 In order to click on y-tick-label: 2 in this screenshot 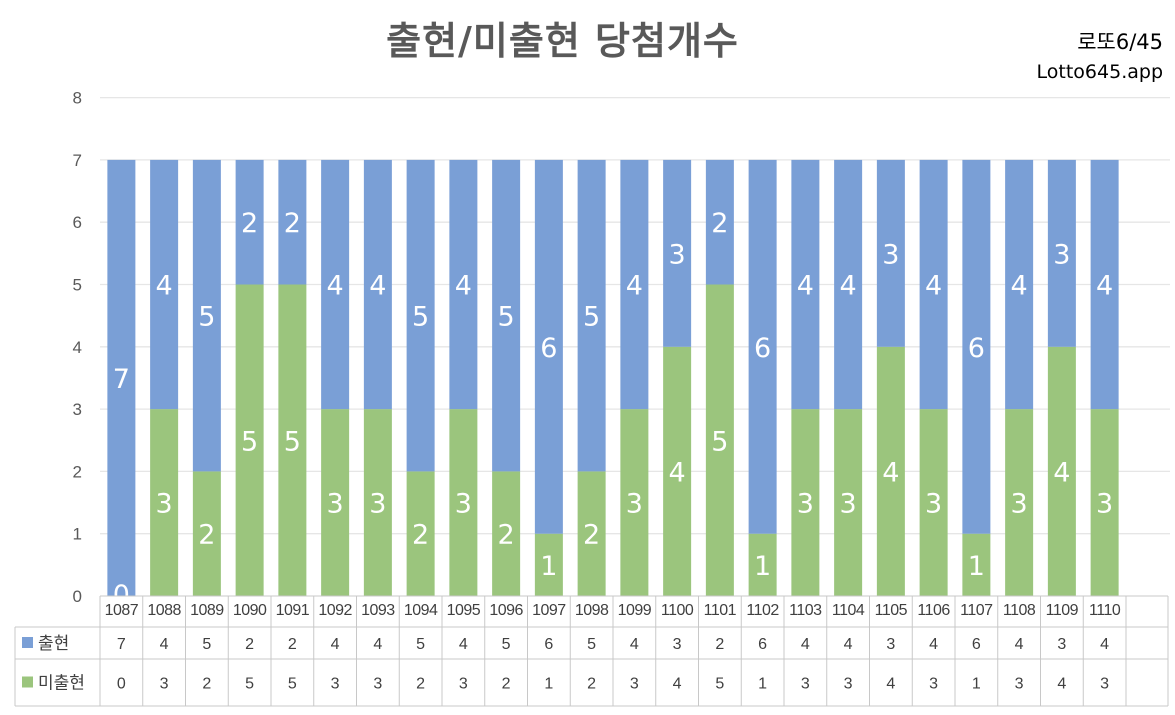, I will do `click(77, 471)`.